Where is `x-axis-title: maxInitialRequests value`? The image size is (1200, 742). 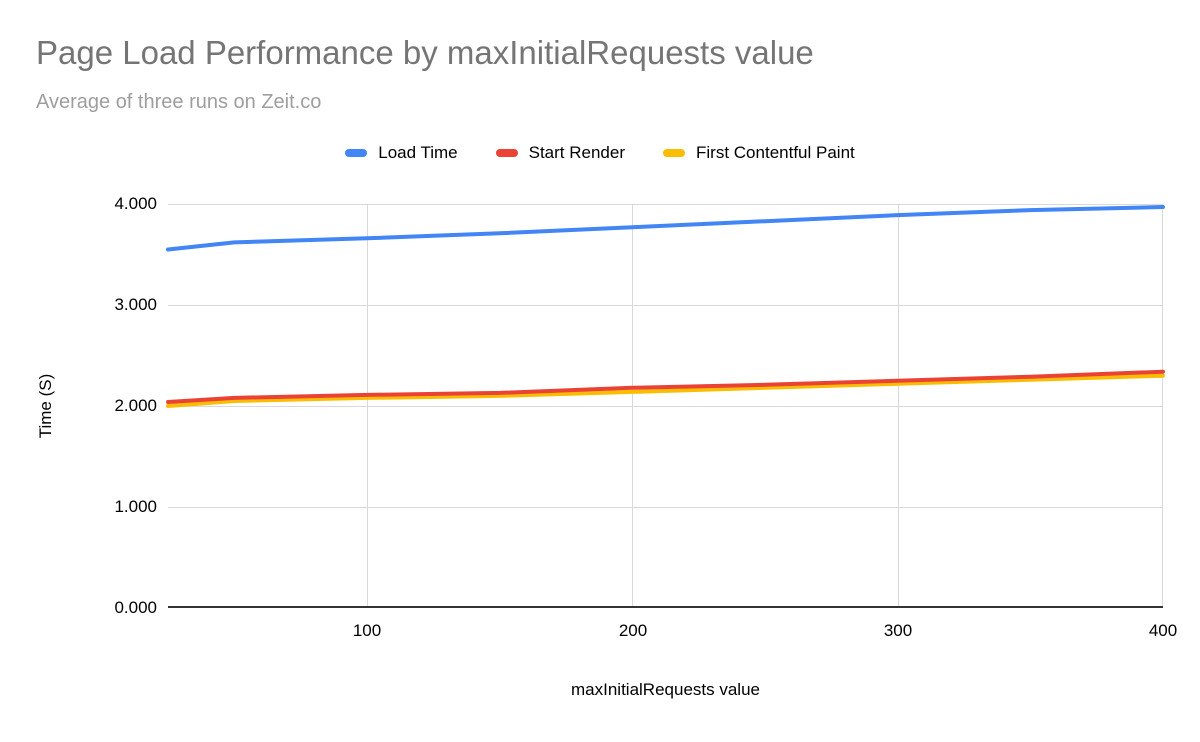 x-axis-title: maxInitialRequests value is located at coordinates (665, 689).